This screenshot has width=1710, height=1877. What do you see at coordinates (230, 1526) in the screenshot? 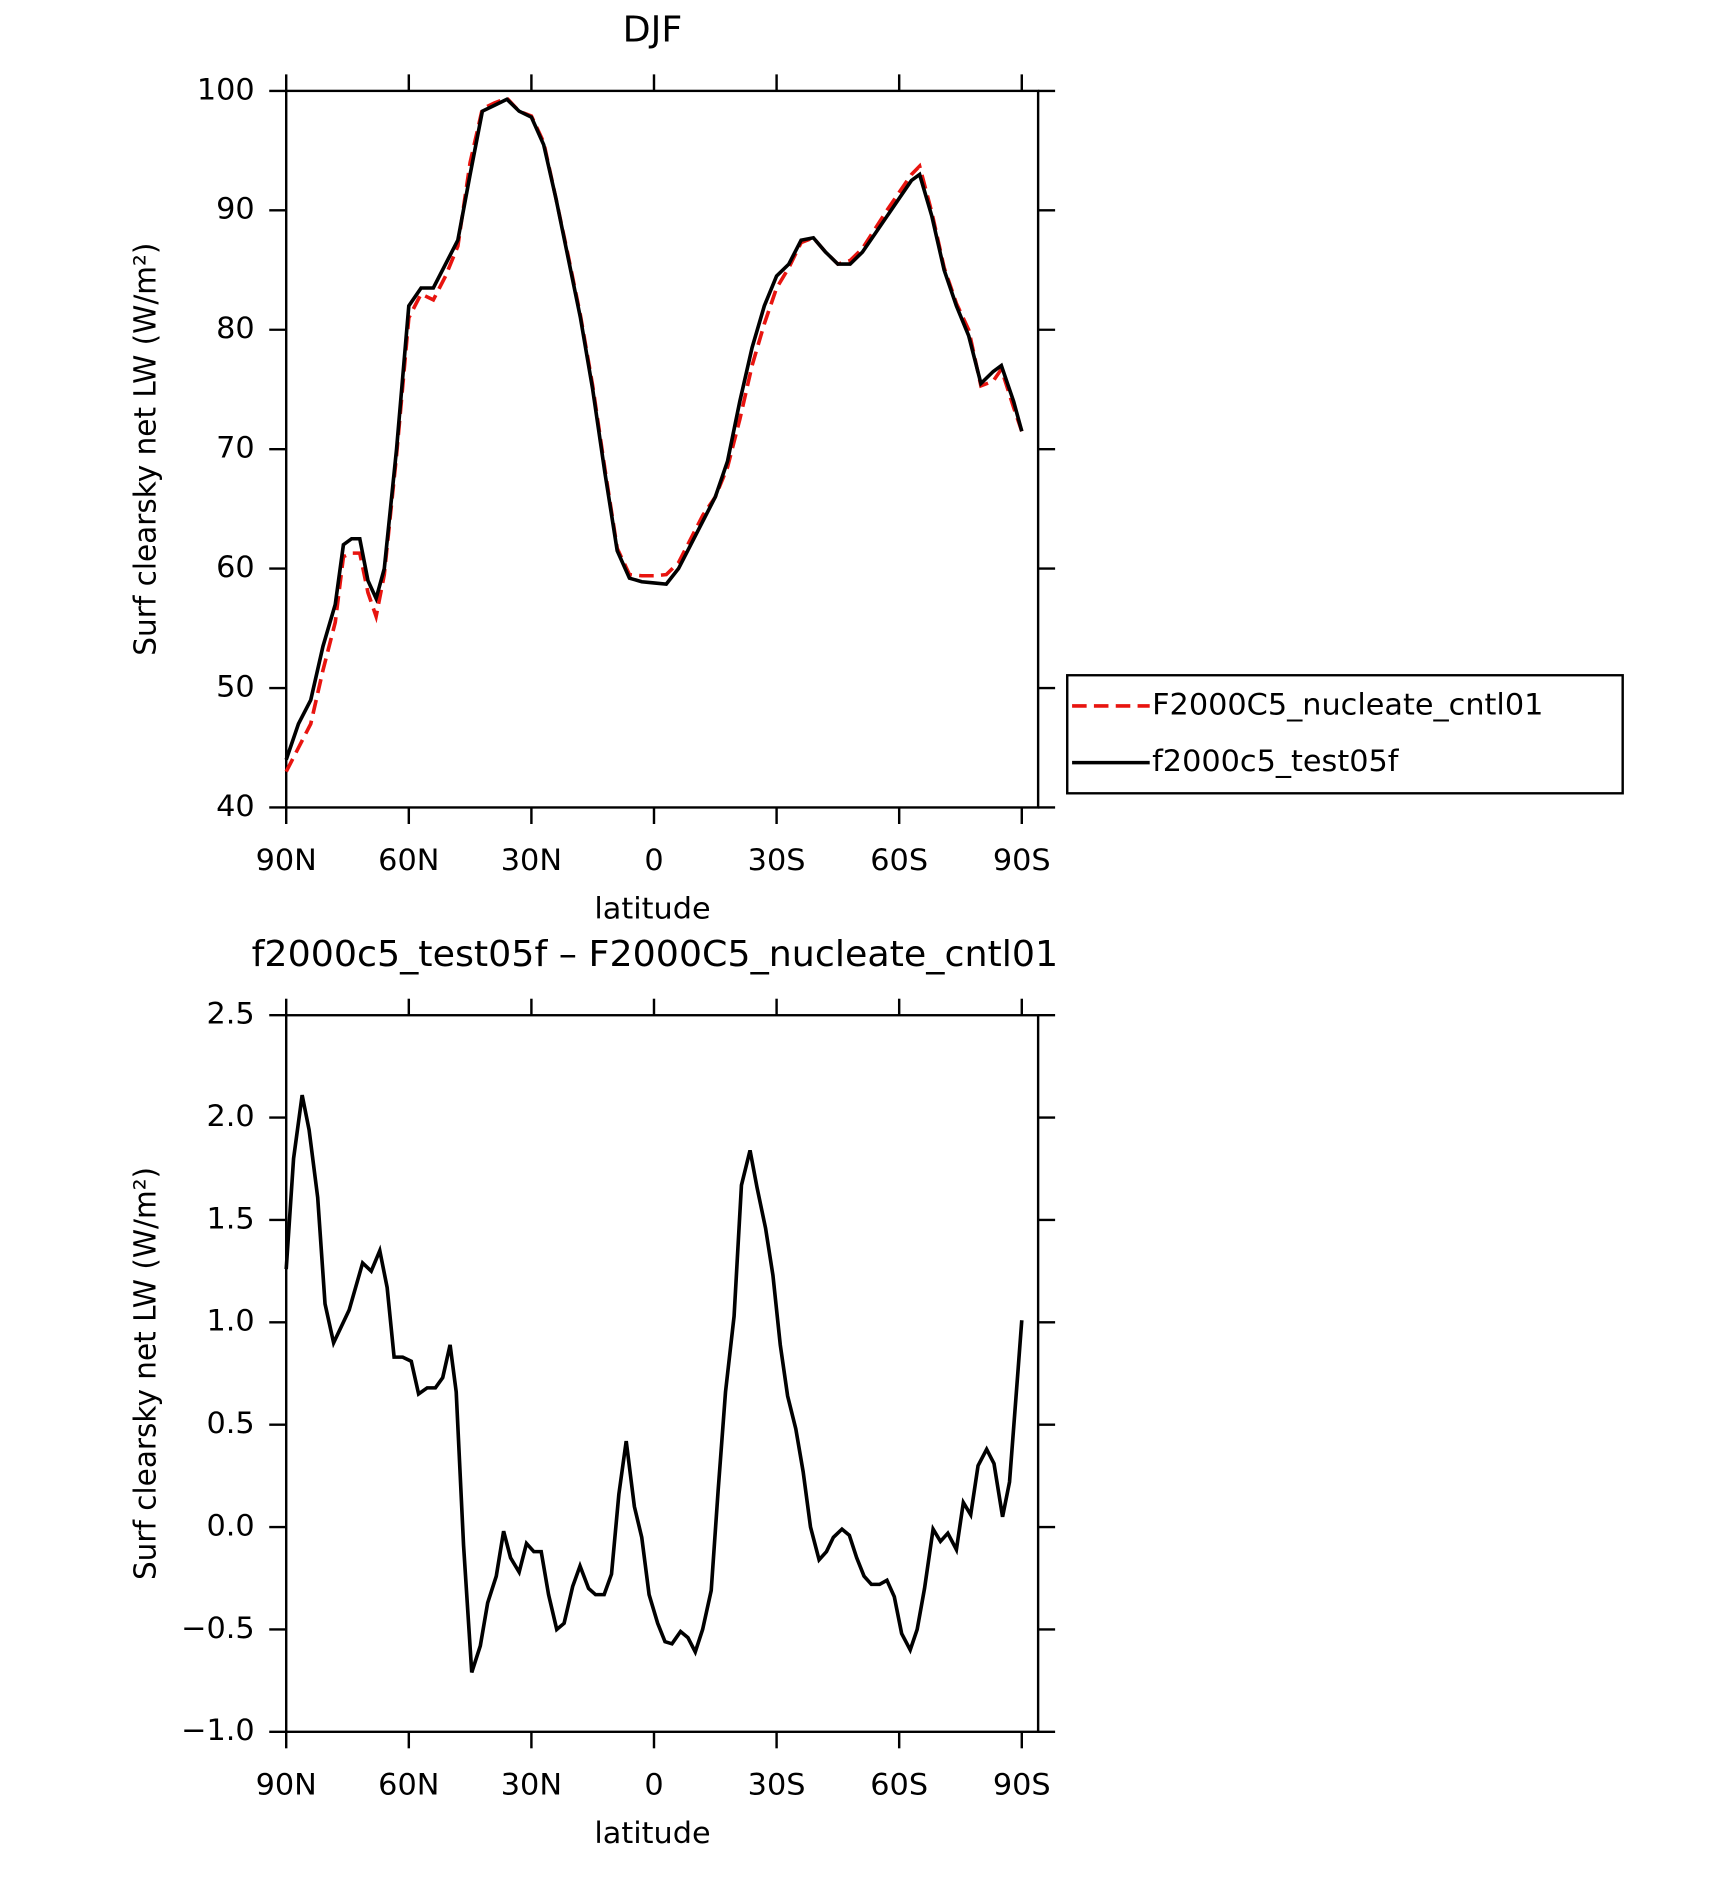
I see `y-tick-label: 0.0` at bounding box center [230, 1526].